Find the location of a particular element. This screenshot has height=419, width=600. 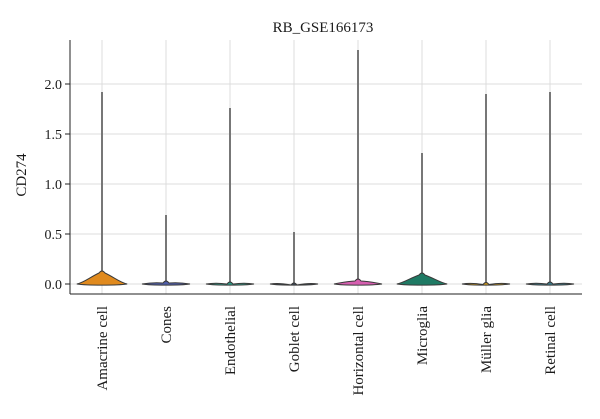

y-tick-label: 1.0 is located at coordinates (54, 185).